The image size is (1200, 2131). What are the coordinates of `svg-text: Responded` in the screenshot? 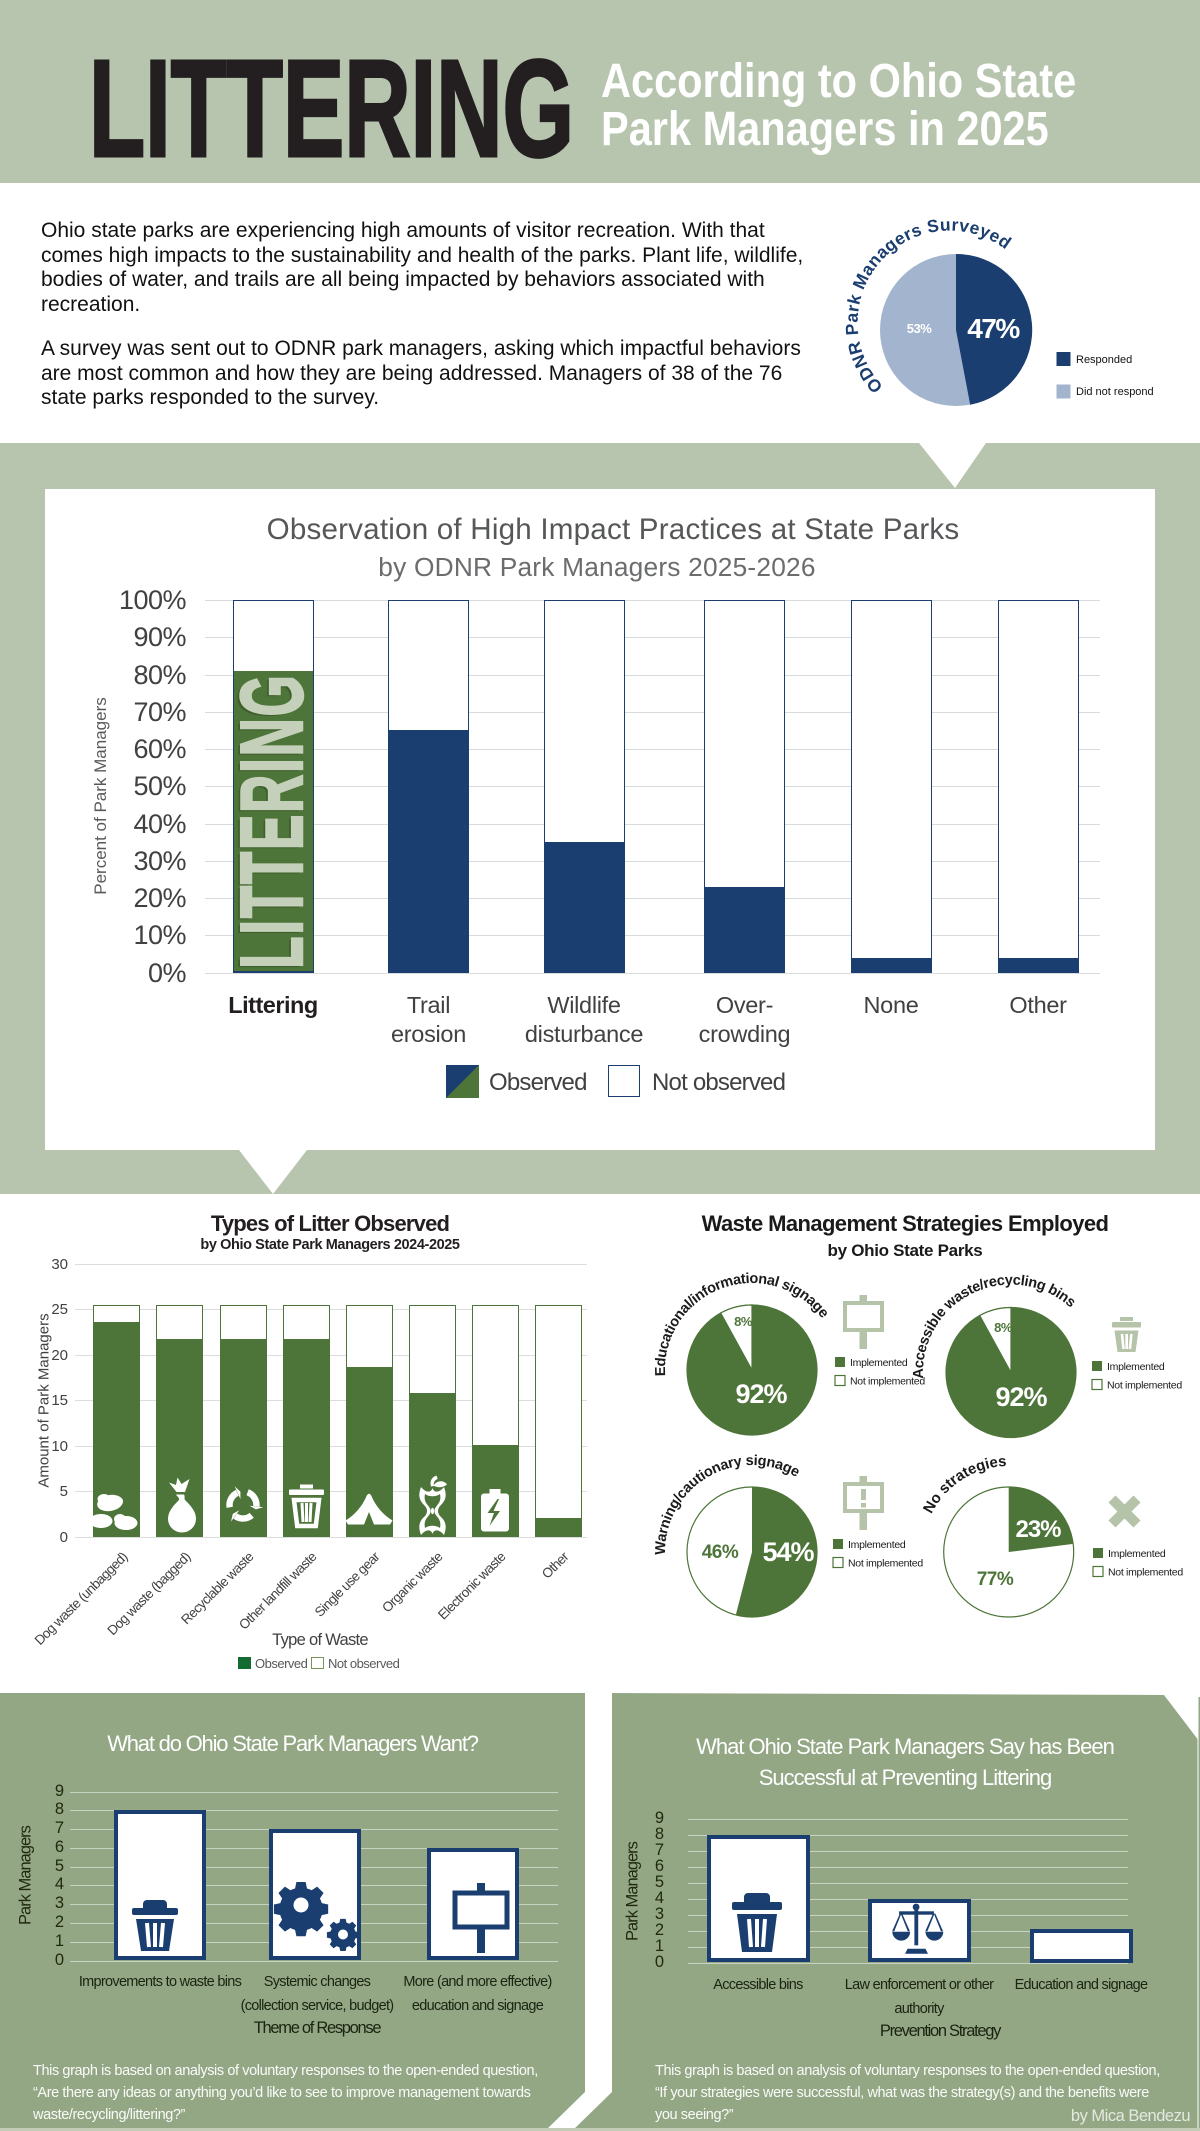 It's located at (1104, 360).